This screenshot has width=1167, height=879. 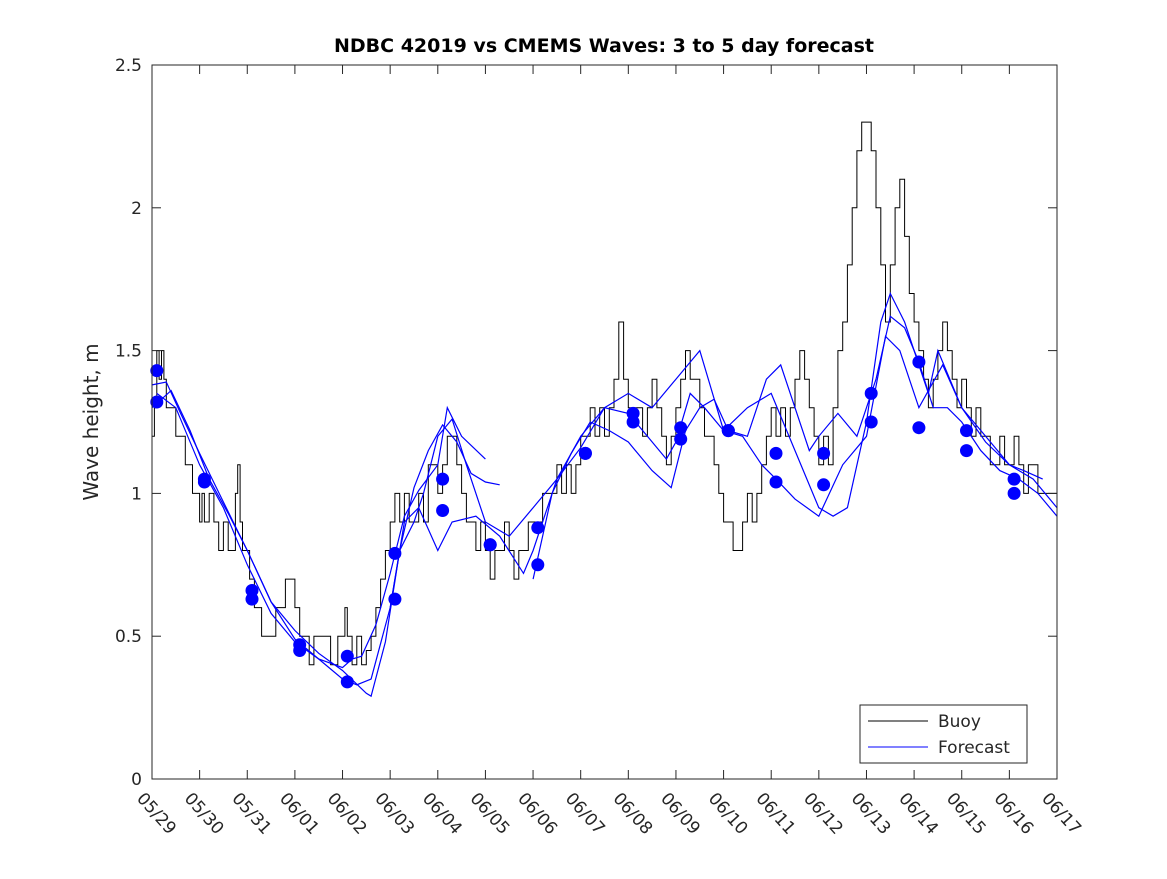 What do you see at coordinates (136, 209) in the screenshot?
I see `y-tick-label: 2` at bounding box center [136, 209].